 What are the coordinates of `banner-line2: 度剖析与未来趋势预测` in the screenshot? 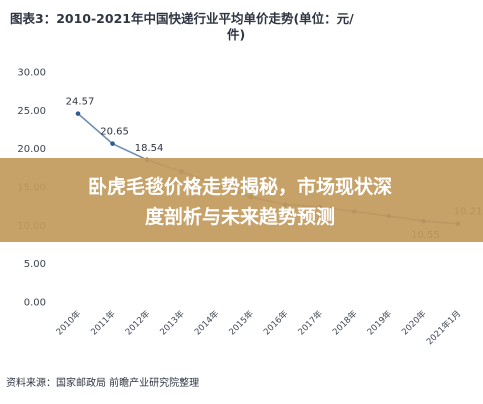 It's located at (240, 216).